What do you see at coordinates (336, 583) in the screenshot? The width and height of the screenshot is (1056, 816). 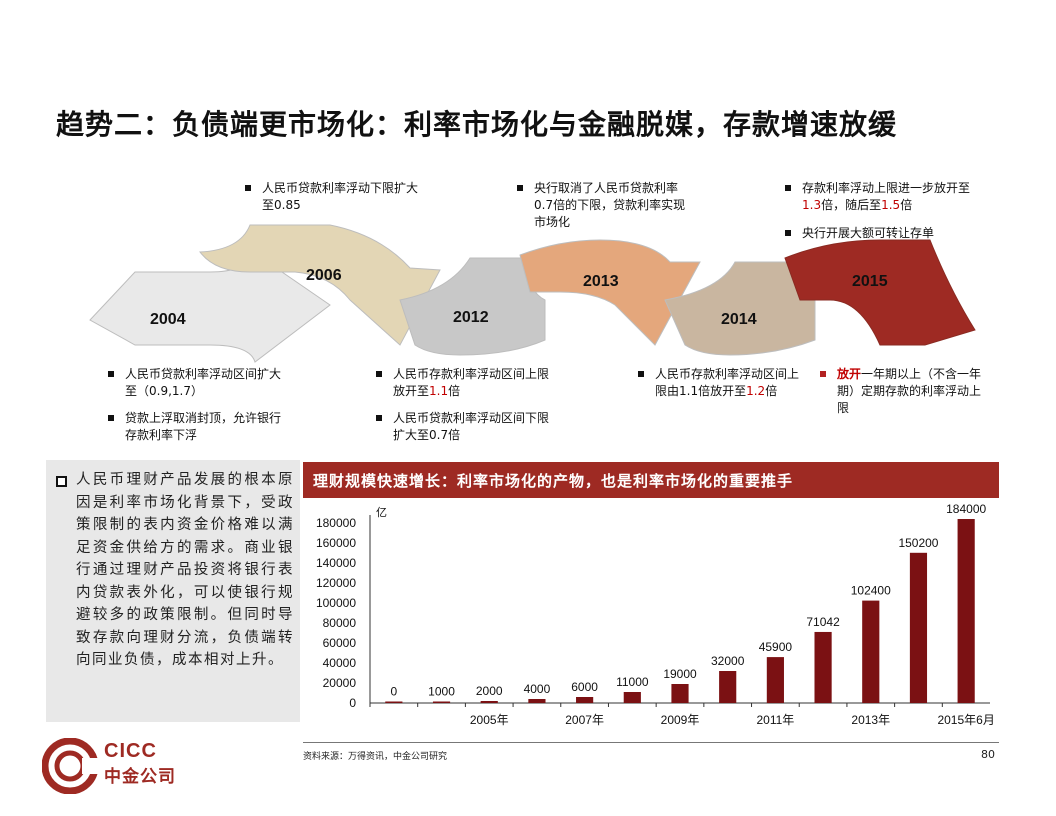 I see `y-tick-label: 120000` at bounding box center [336, 583].